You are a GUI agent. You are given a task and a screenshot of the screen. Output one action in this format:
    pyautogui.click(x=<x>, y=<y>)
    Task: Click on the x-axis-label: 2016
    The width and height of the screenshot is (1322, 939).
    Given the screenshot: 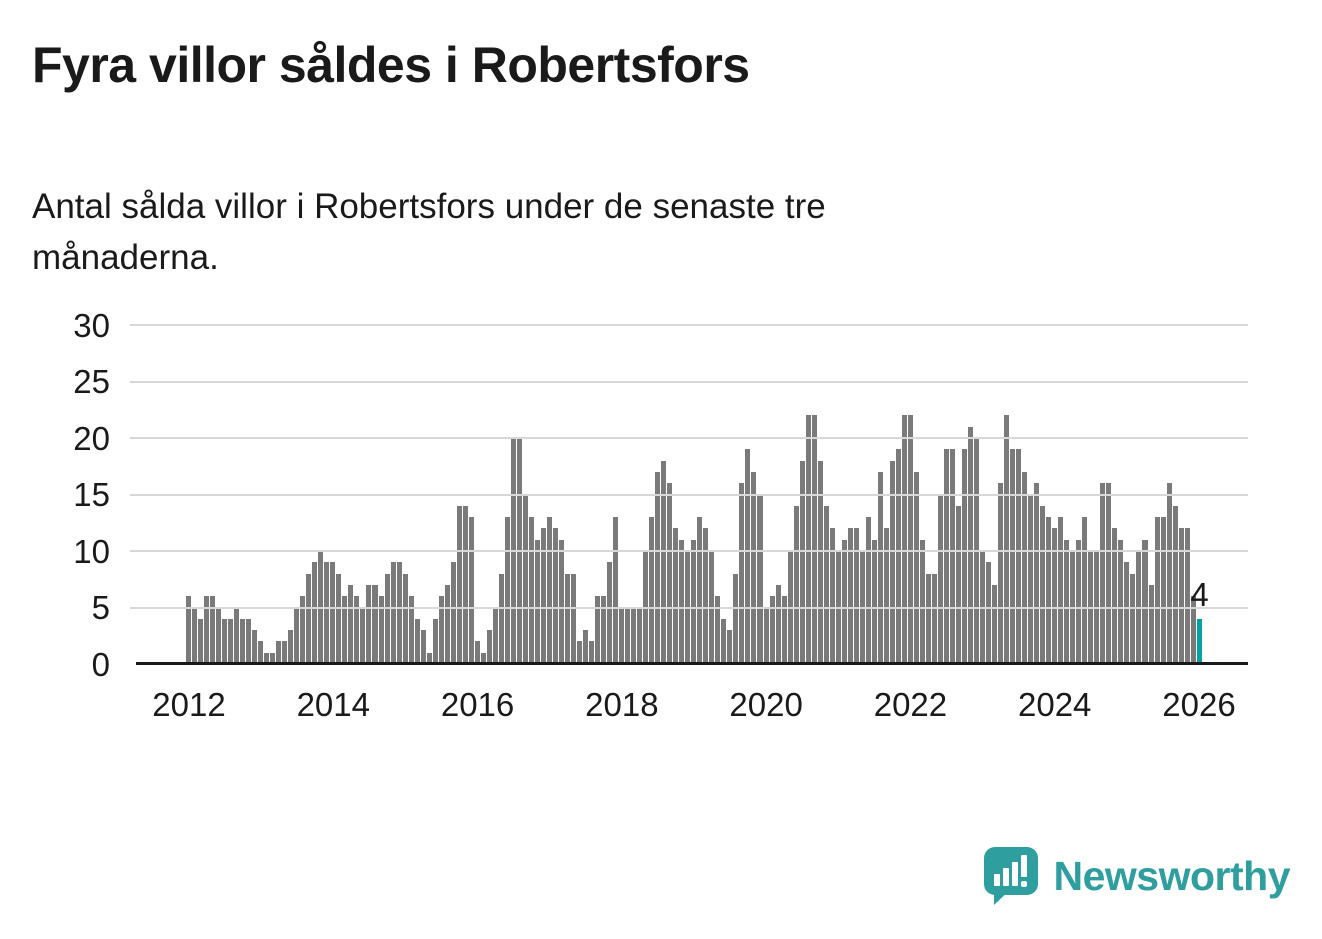 What is the action you would take?
    pyautogui.click(x=477, y=704)
    